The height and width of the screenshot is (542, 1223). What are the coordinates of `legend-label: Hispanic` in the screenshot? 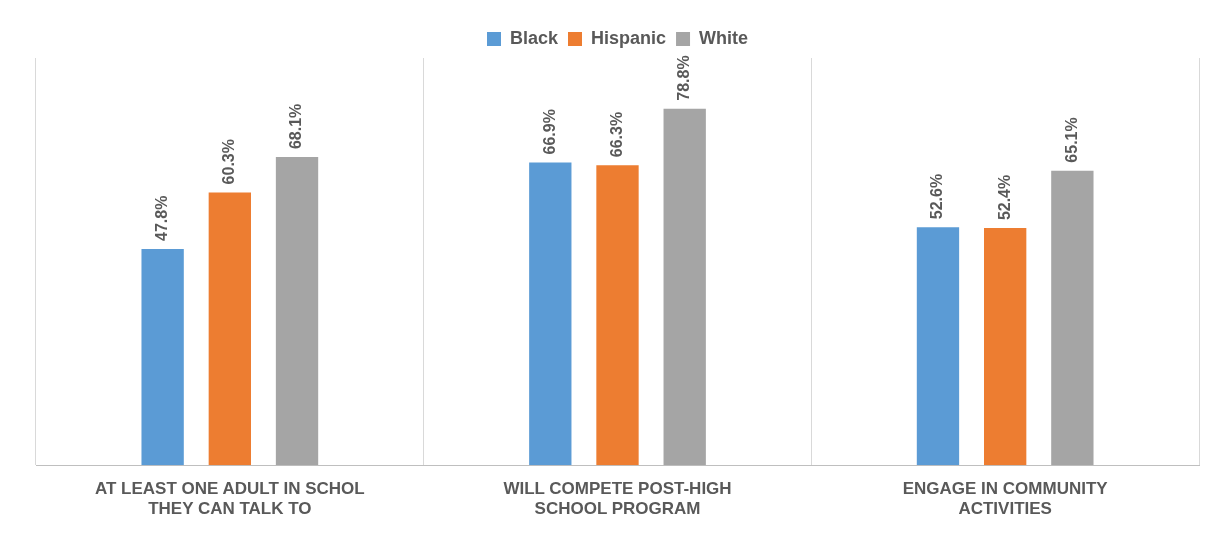 It's located at (629, 37).